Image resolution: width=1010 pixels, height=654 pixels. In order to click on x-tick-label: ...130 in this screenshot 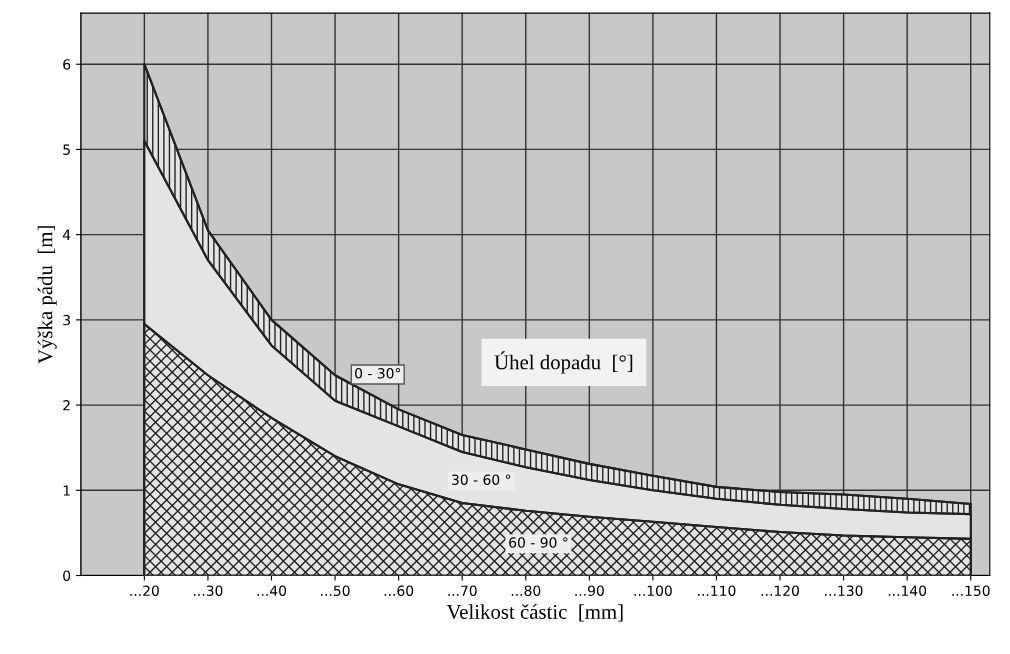, I will do `click(844, 590)`.